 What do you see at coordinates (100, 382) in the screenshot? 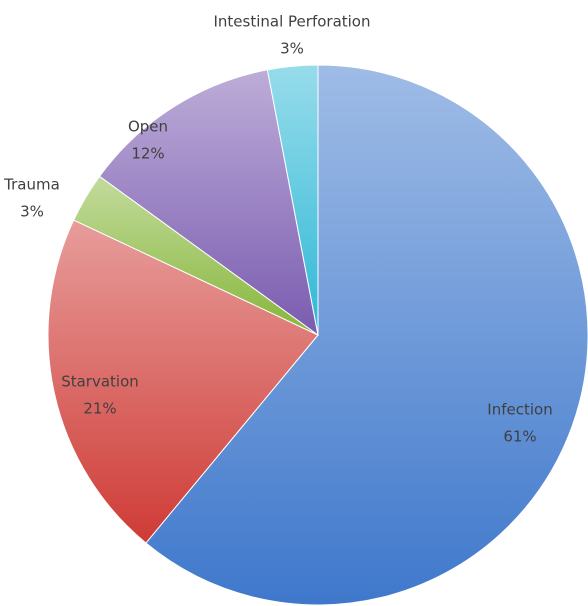
I see `slice-label: Starvation` at bounding box center [100, 382].